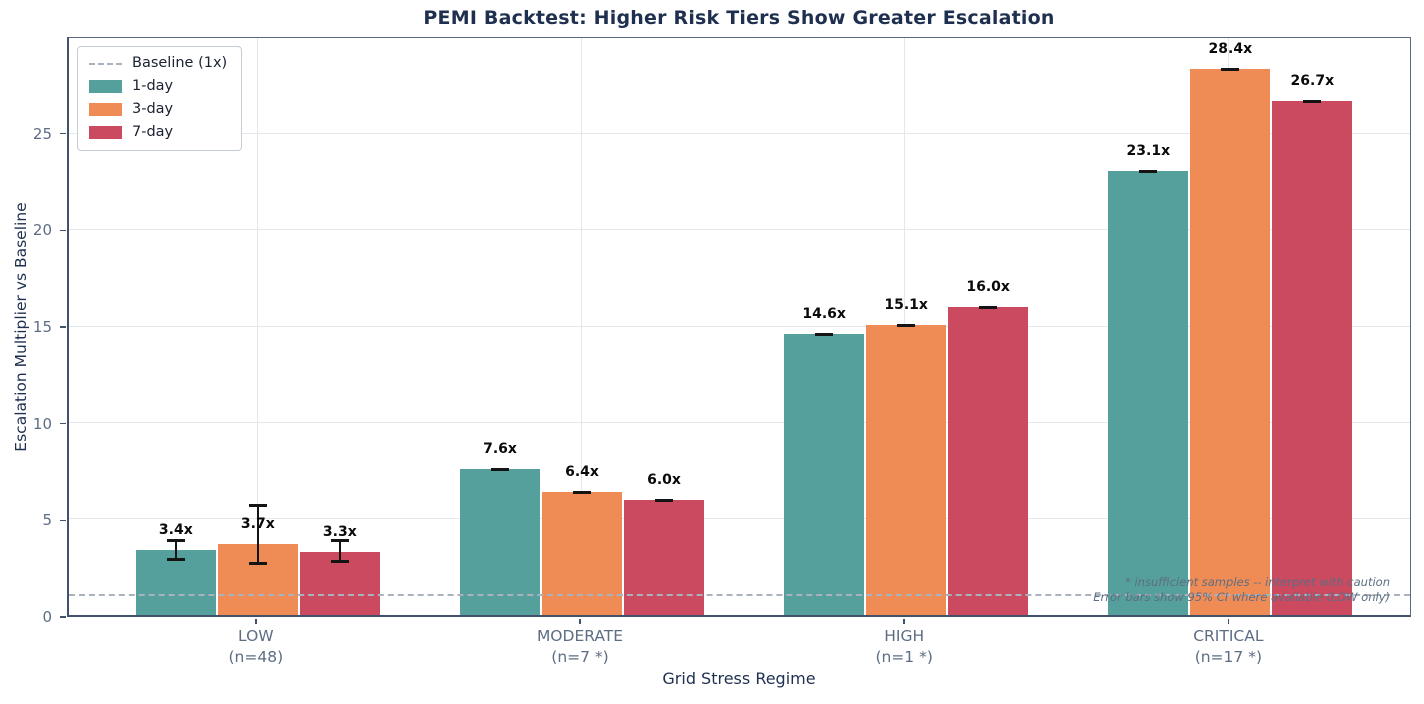  I want to click on bar-value-label: 14.6x, so click(824, 314).